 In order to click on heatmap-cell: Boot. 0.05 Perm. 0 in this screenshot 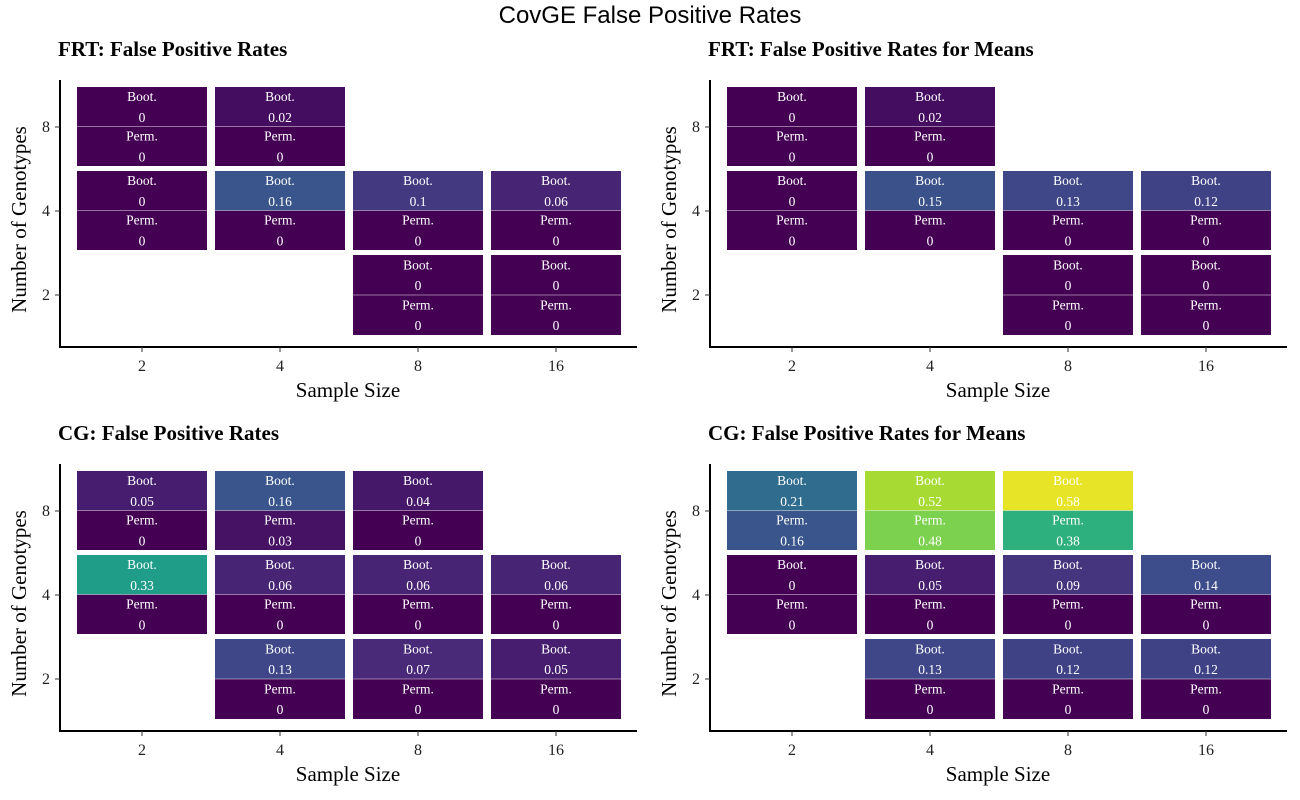, I will do `click(930, 594)`.